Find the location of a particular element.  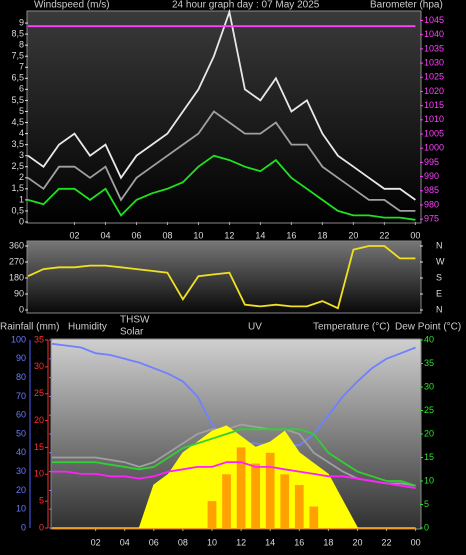

y-tick-label: 6,5 is located at coordinates (17, 78).